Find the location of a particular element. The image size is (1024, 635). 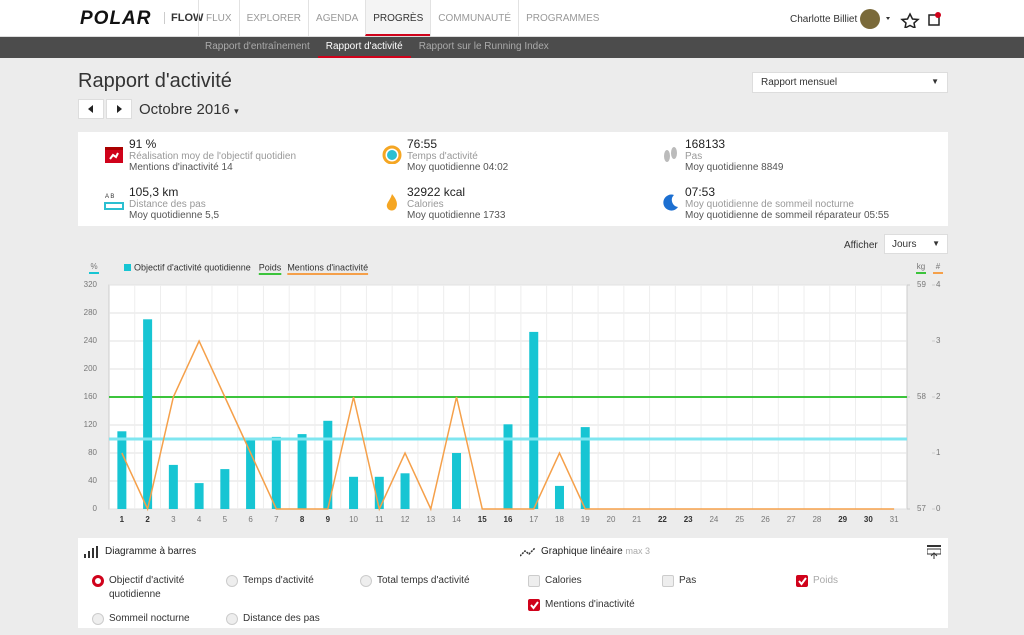

x-tick-label: 29 is located at coordinates (842, 519).